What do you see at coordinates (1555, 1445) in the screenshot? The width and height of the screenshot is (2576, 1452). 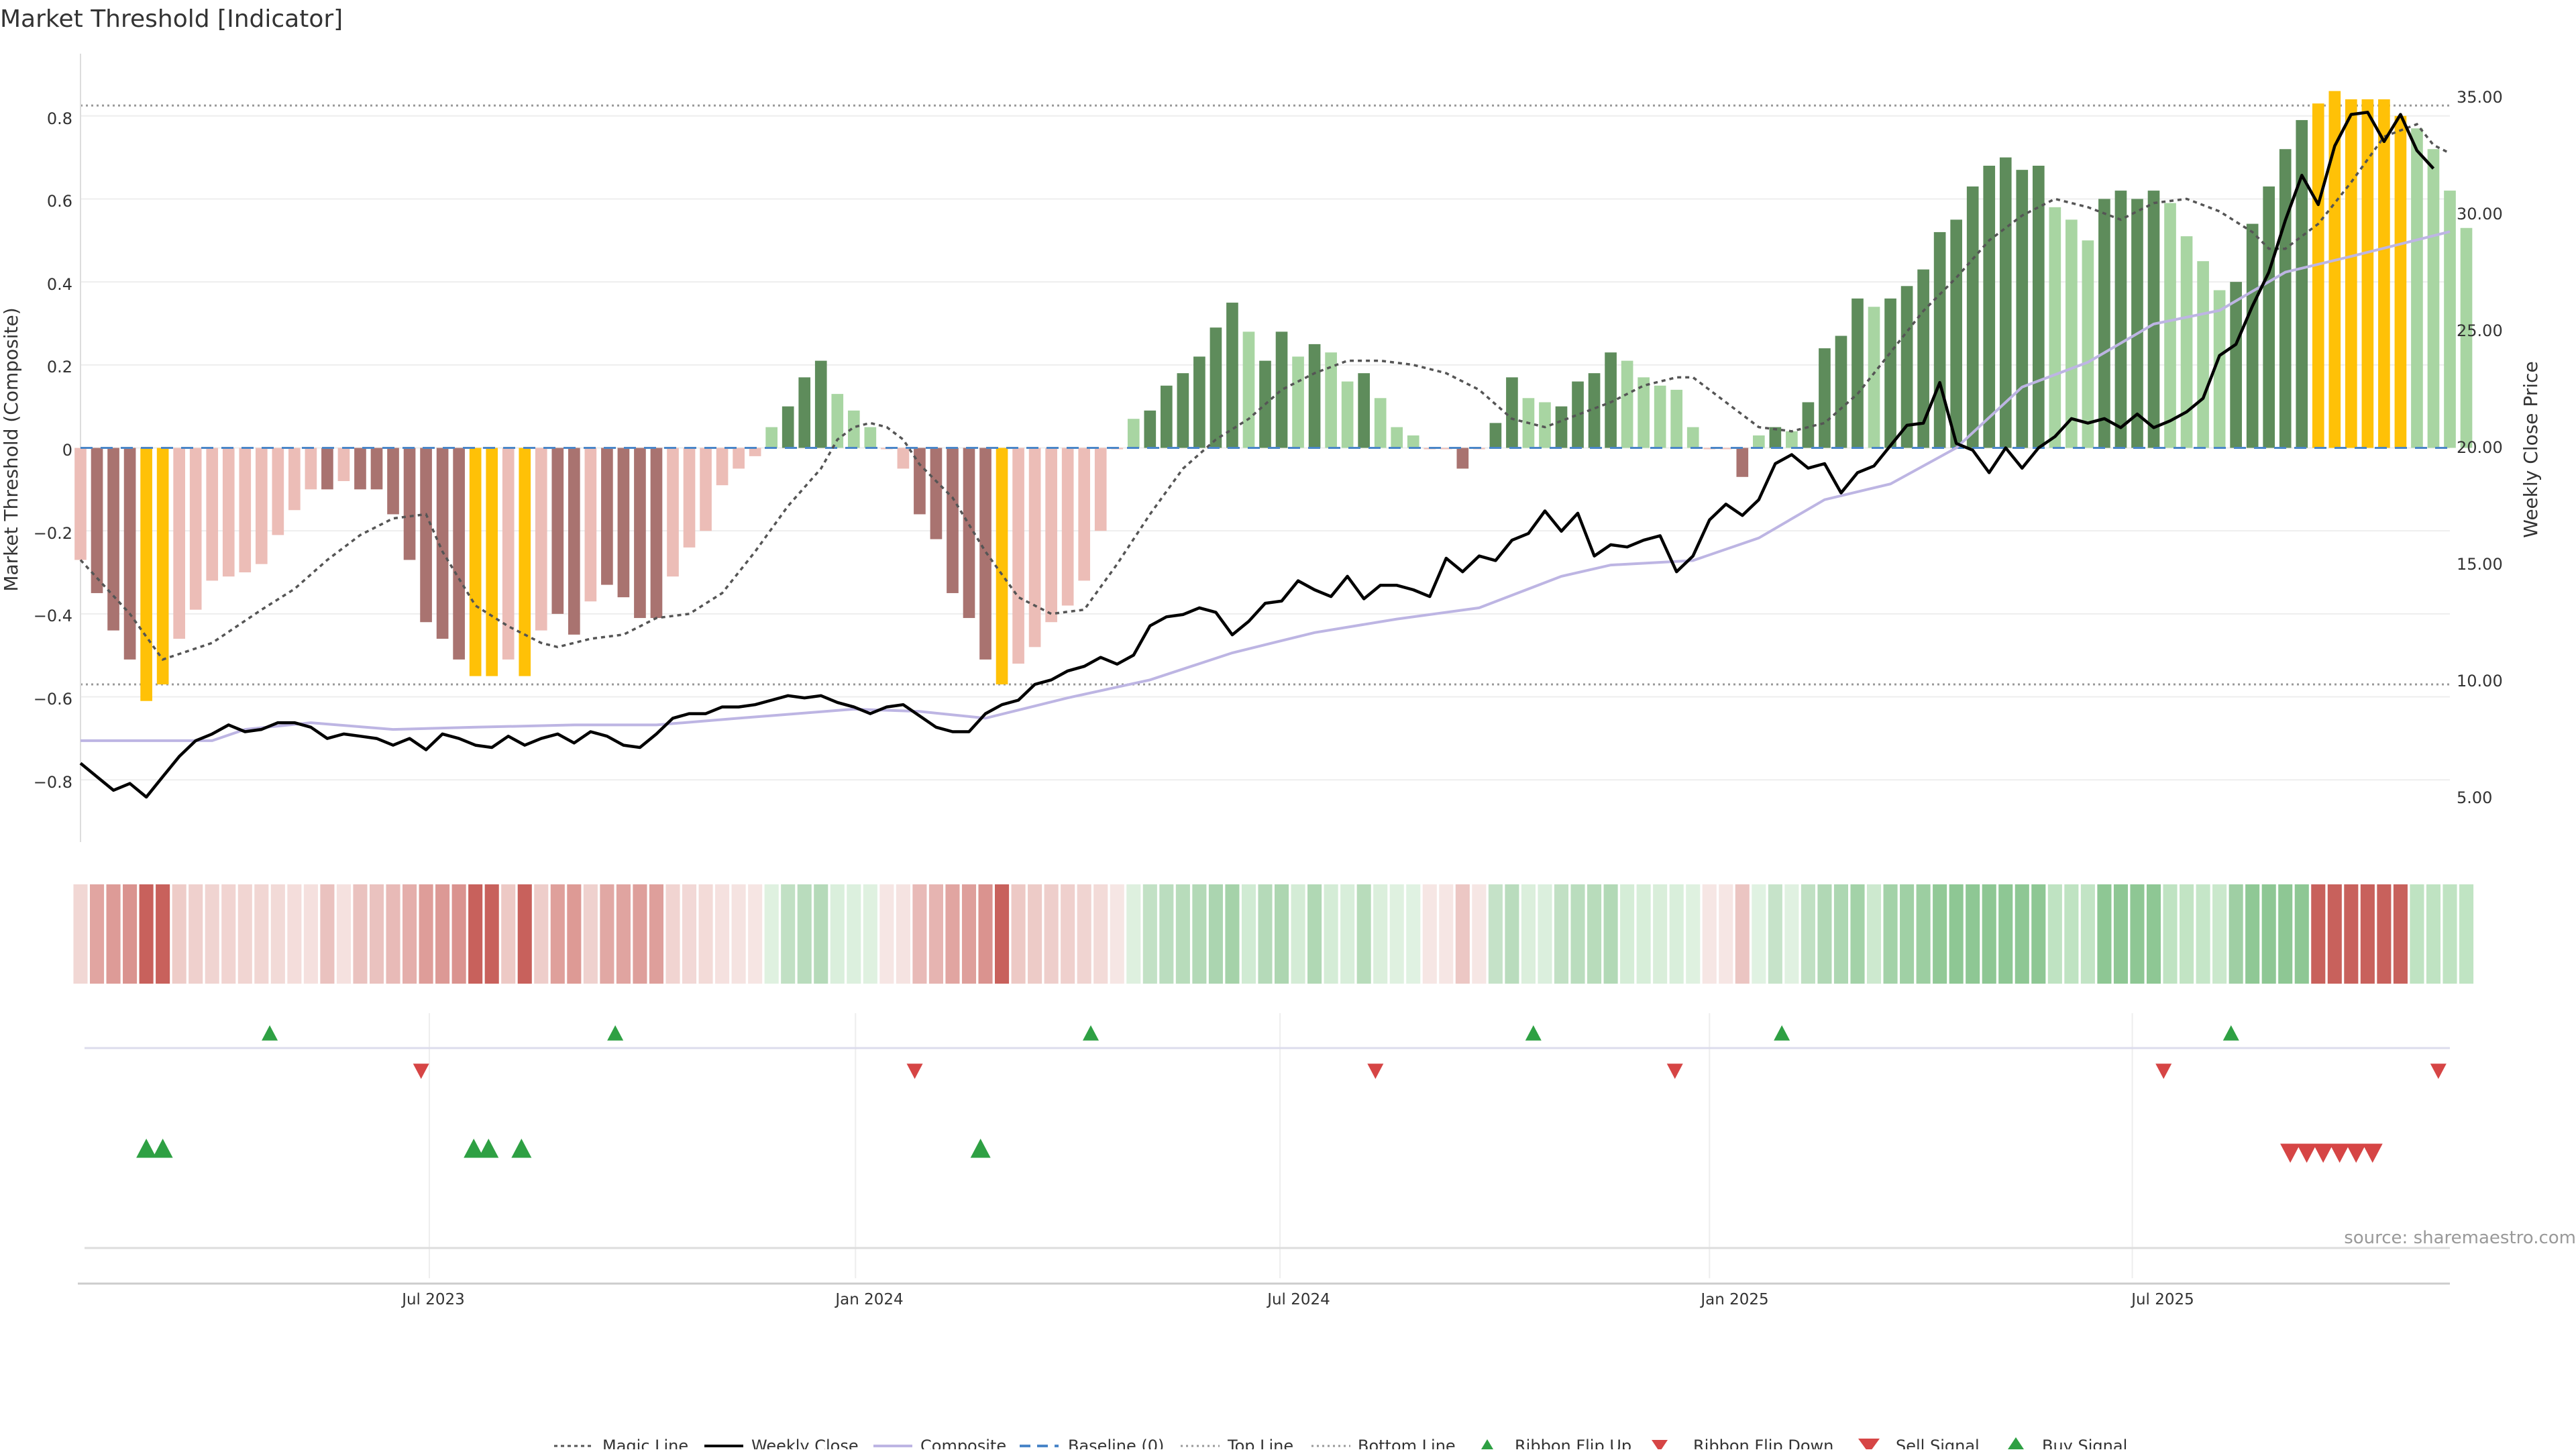 I see `legend-item: Ribbon Flip Up` at bounding box center [1555, 1445].